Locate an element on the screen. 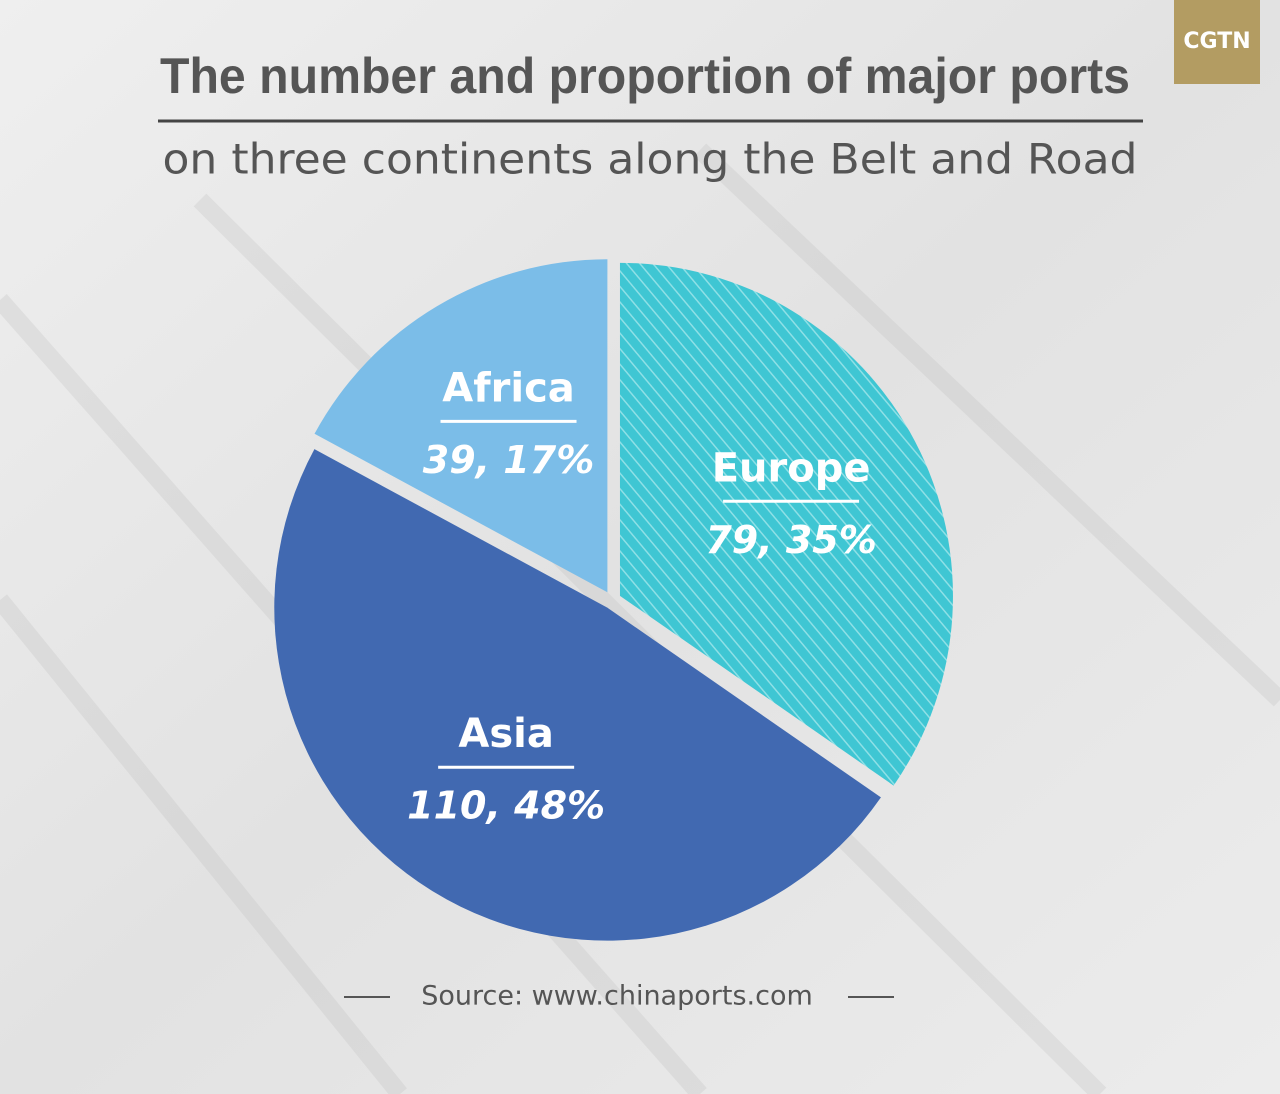 The width and height of the screenshot is (1280, 1094). value-label: 39, 17% is located at coordinates (509, 460).